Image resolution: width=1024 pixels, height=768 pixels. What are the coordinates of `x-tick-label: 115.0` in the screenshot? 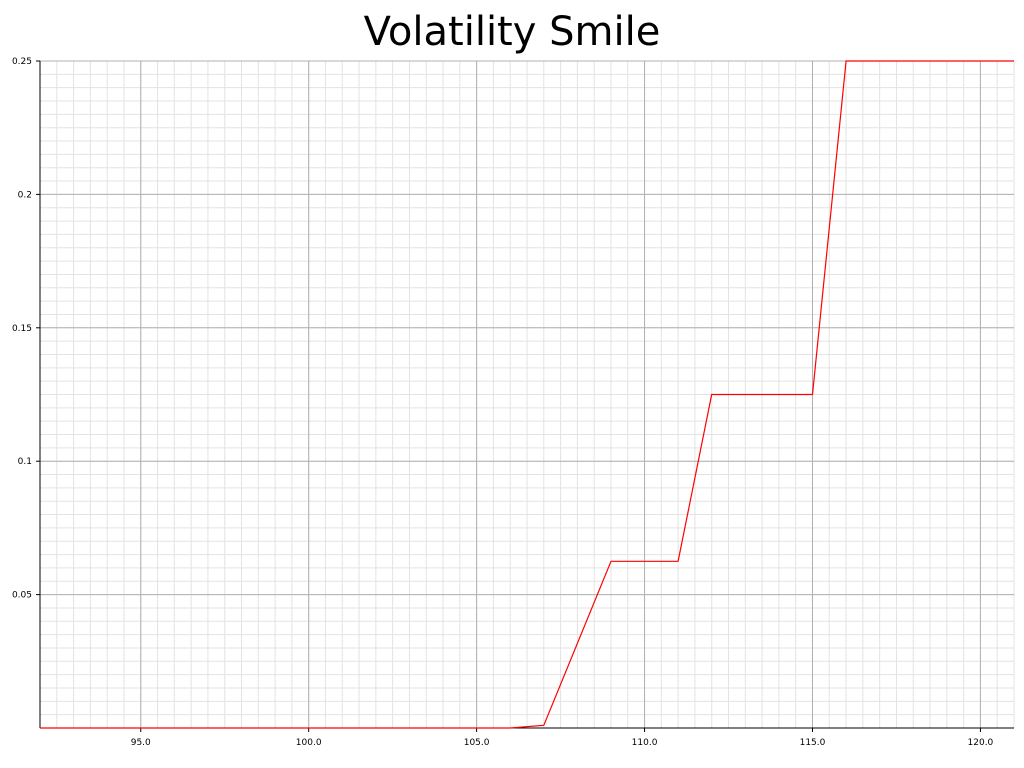 It's located at (813, 743).